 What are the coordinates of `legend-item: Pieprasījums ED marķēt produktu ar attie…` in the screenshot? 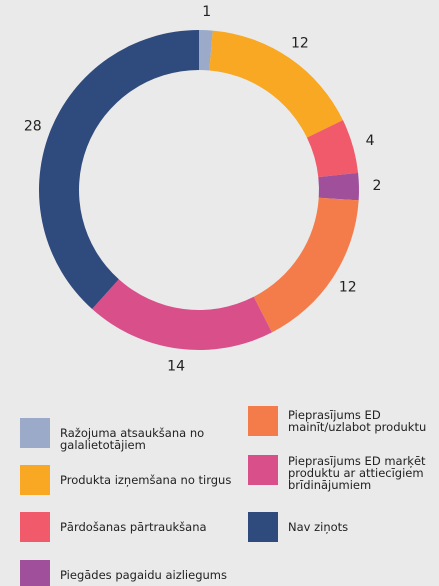 It's located at (343, 473).